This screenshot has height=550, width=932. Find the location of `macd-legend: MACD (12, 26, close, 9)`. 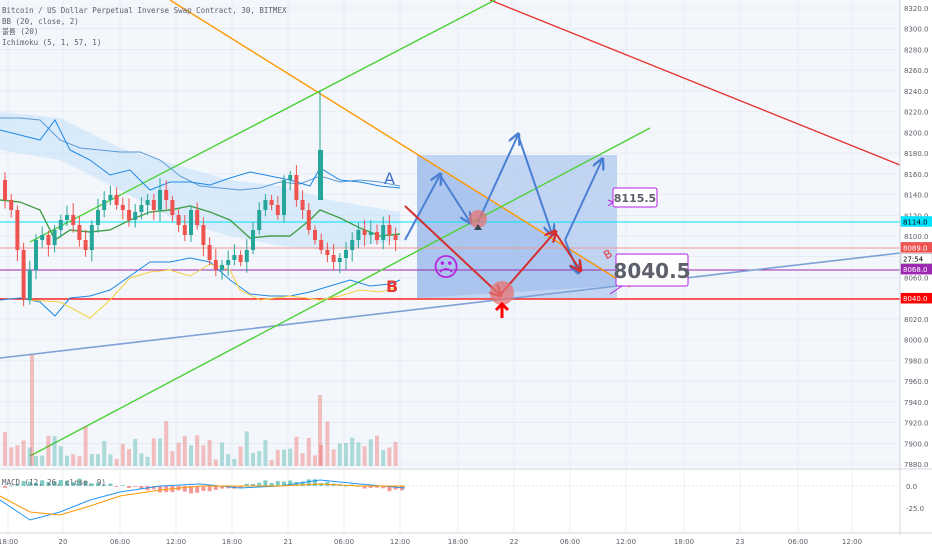

macd-legend: MACD (12, 26, close, 9) is located at coordinates (54, 482).